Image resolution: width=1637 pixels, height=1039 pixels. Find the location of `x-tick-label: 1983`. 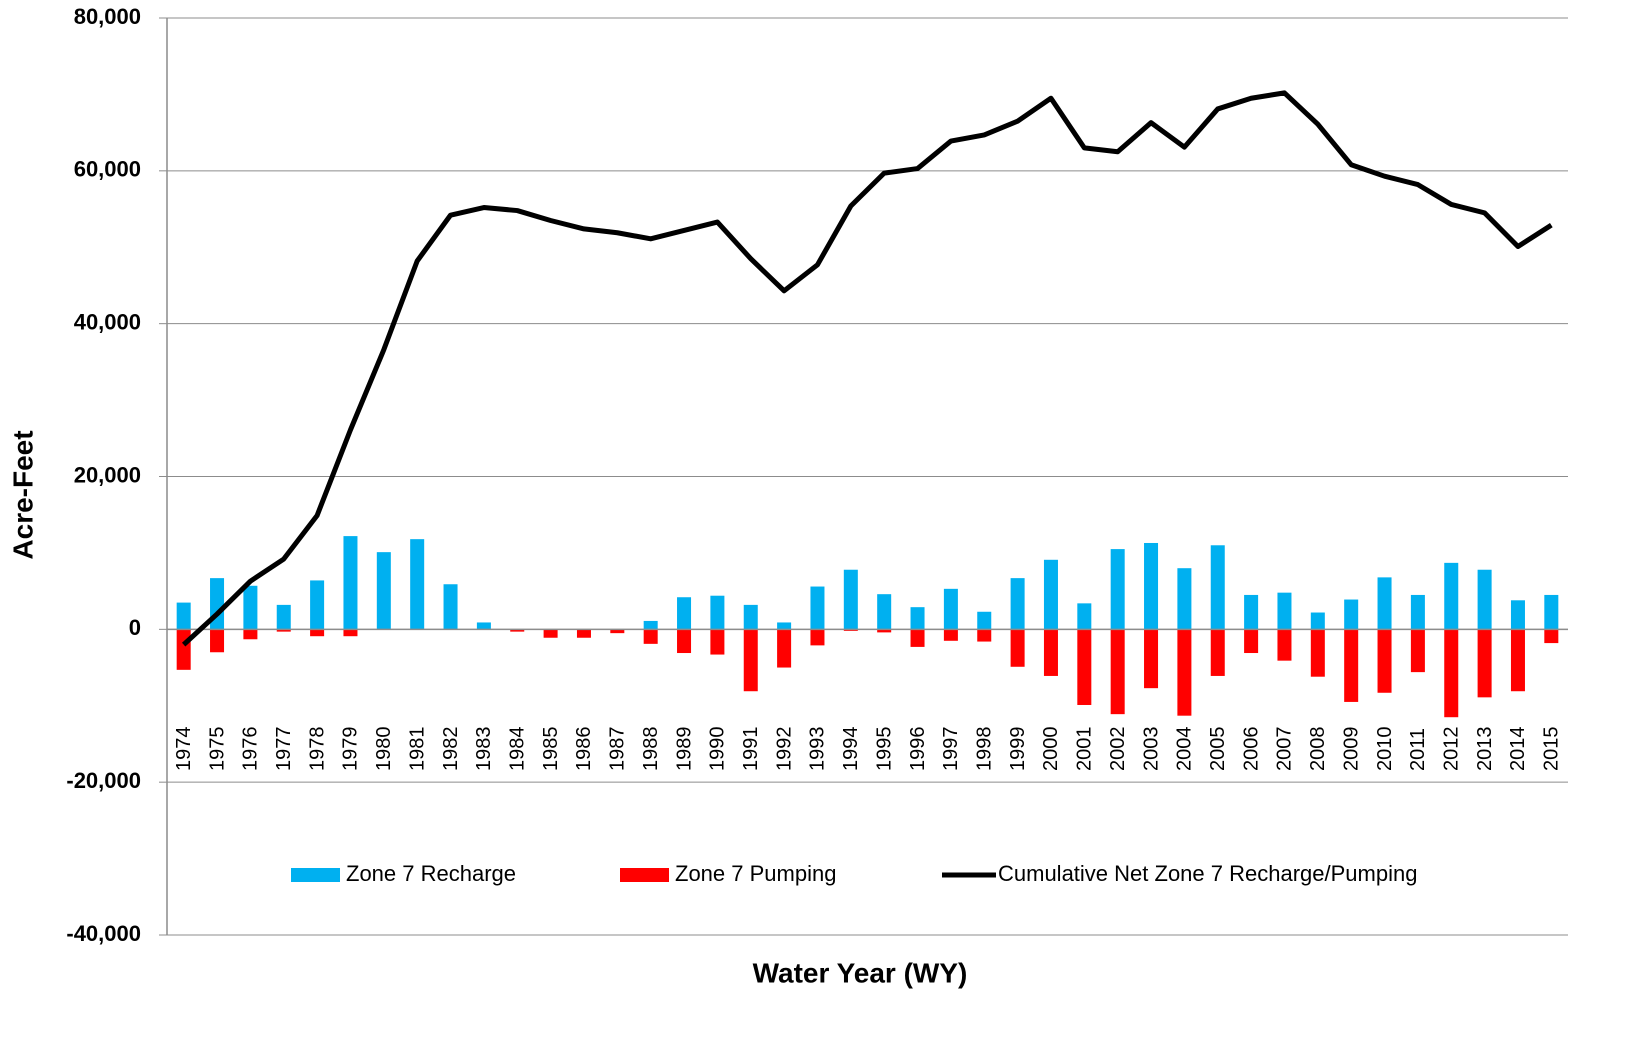

x-tick-label: 1983 is located at coordinates (484, 749).